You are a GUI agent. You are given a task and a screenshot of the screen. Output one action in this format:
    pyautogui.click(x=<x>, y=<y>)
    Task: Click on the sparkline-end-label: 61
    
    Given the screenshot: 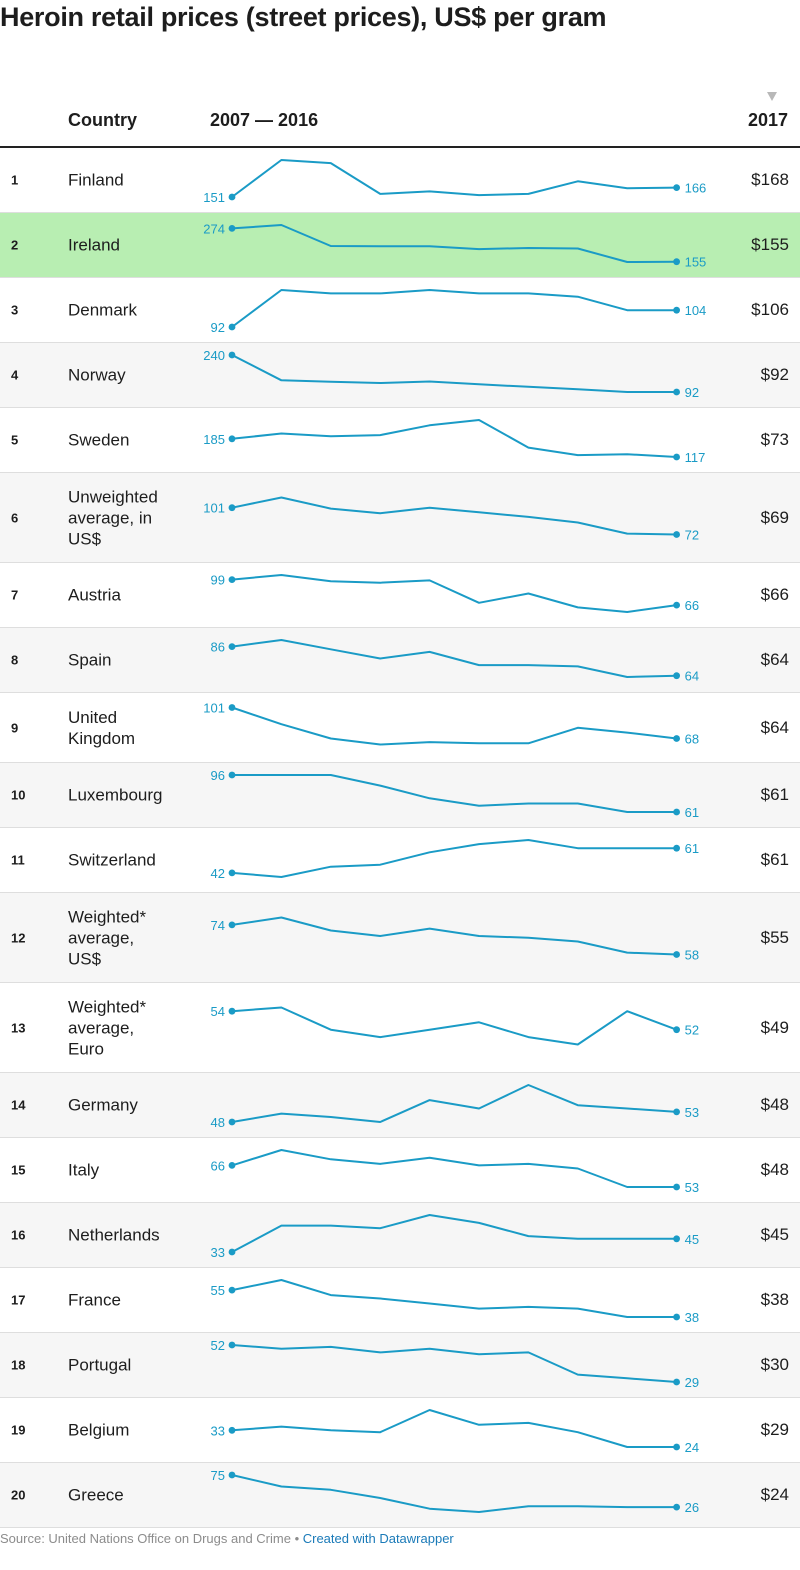 What is the action you would take?
    pyautogui.click(x=692, y=848)
    